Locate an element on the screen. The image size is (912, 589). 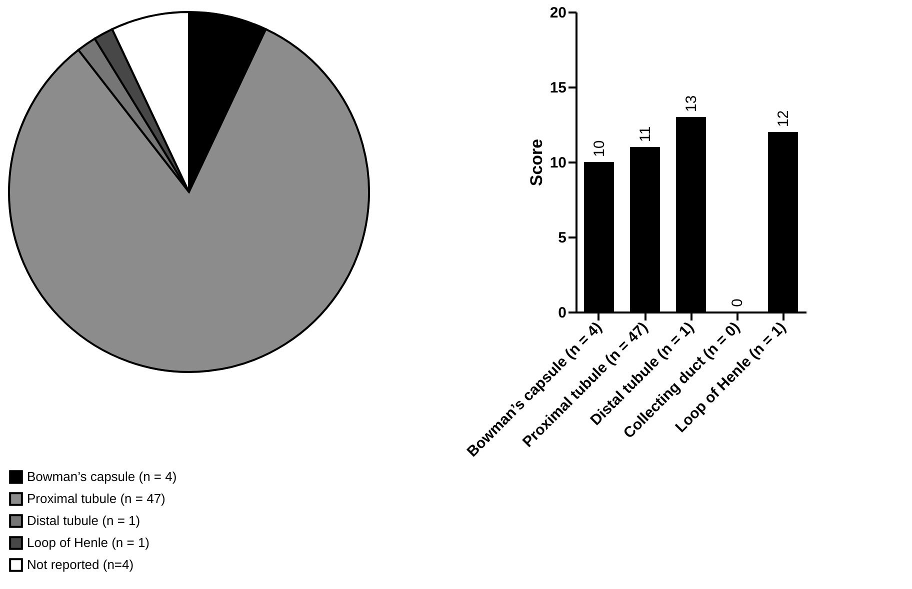
y-tick-label: 0 is located at coordinates (562, 313).